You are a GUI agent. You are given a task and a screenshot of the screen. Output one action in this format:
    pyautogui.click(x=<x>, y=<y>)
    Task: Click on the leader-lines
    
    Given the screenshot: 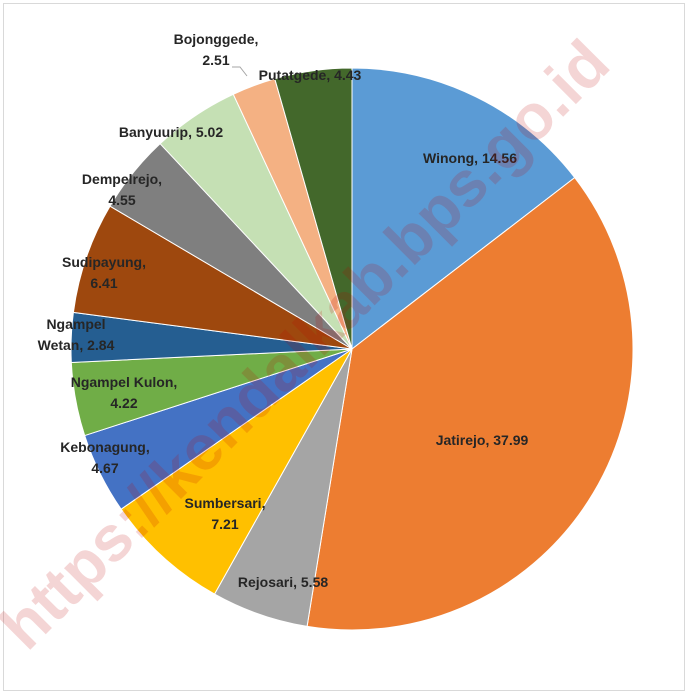 What is the action you would take?
    pyautogui.click(x=240, y=71)
    